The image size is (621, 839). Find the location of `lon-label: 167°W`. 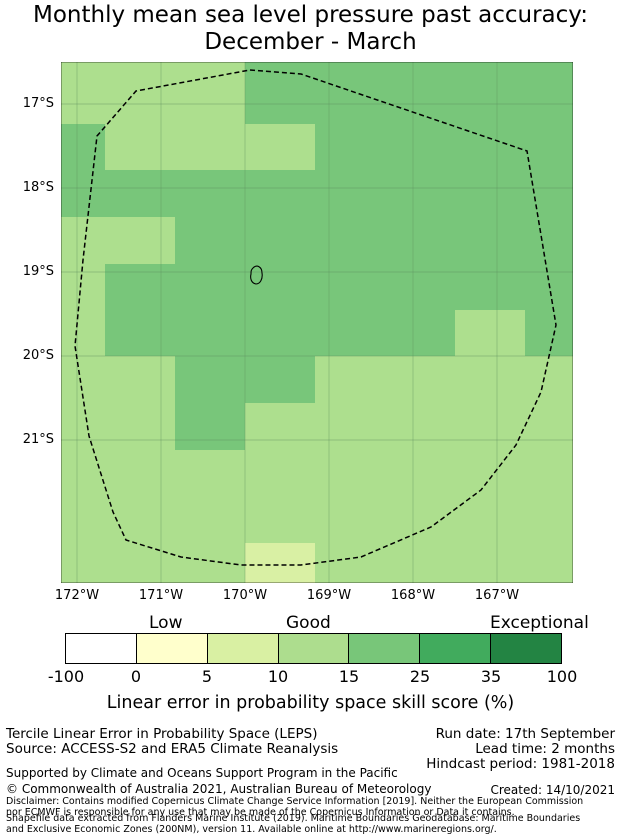

lon-label: 167°W is located at coordinates (497, 595).